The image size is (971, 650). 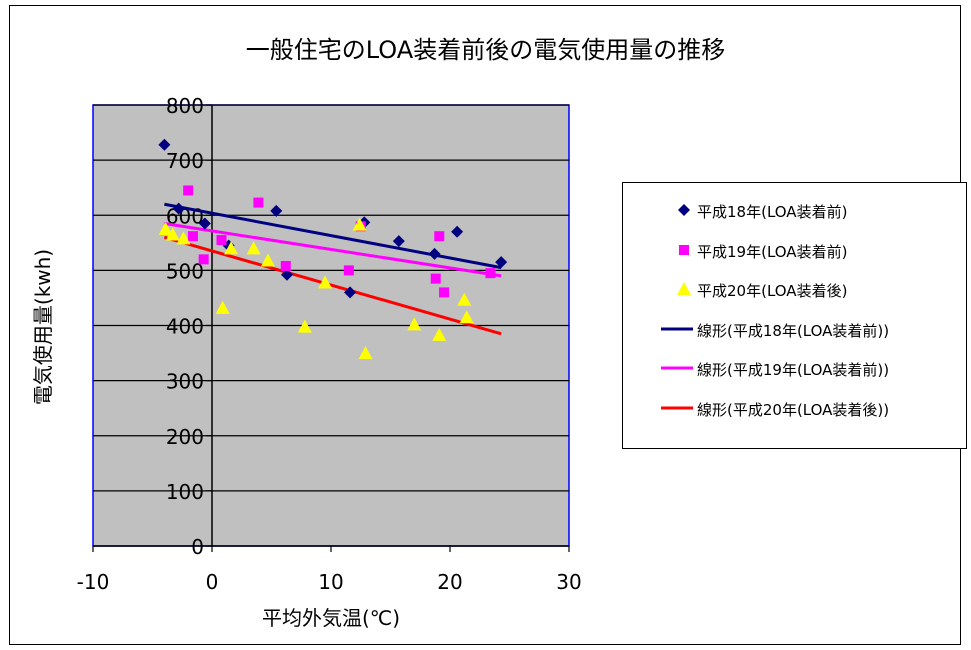 What do you see at coordinates (772, 251) in the screenshot?
I see `legend-label: 平成19年(LOA装着前)` at bounding box center [772, 251].